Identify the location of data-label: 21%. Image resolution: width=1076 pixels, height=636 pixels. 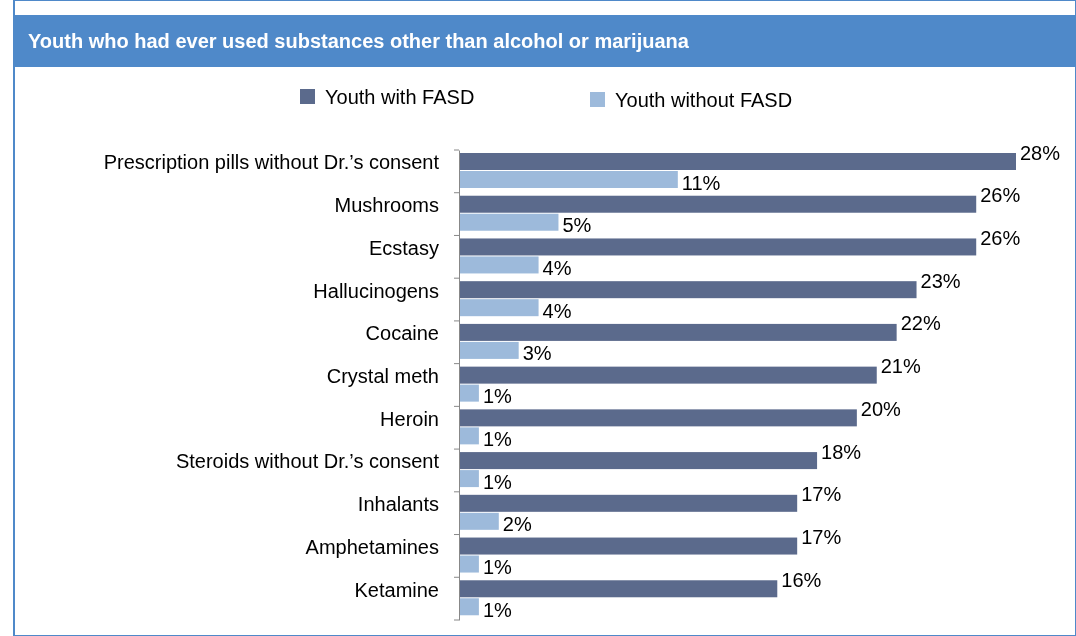
(900, 366).